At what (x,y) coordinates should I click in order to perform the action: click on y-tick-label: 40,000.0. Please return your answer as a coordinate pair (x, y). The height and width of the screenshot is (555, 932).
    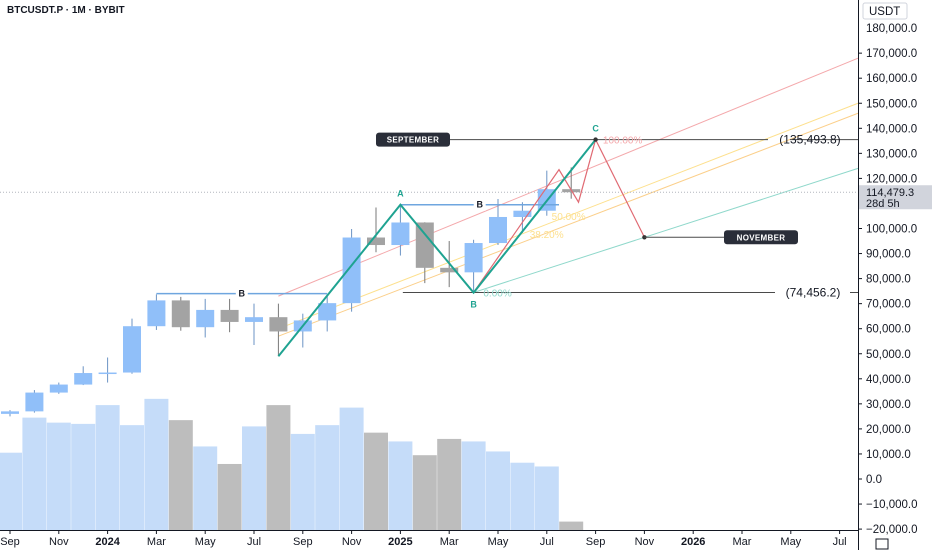
    Looking at the image, I should click on (888, 380).